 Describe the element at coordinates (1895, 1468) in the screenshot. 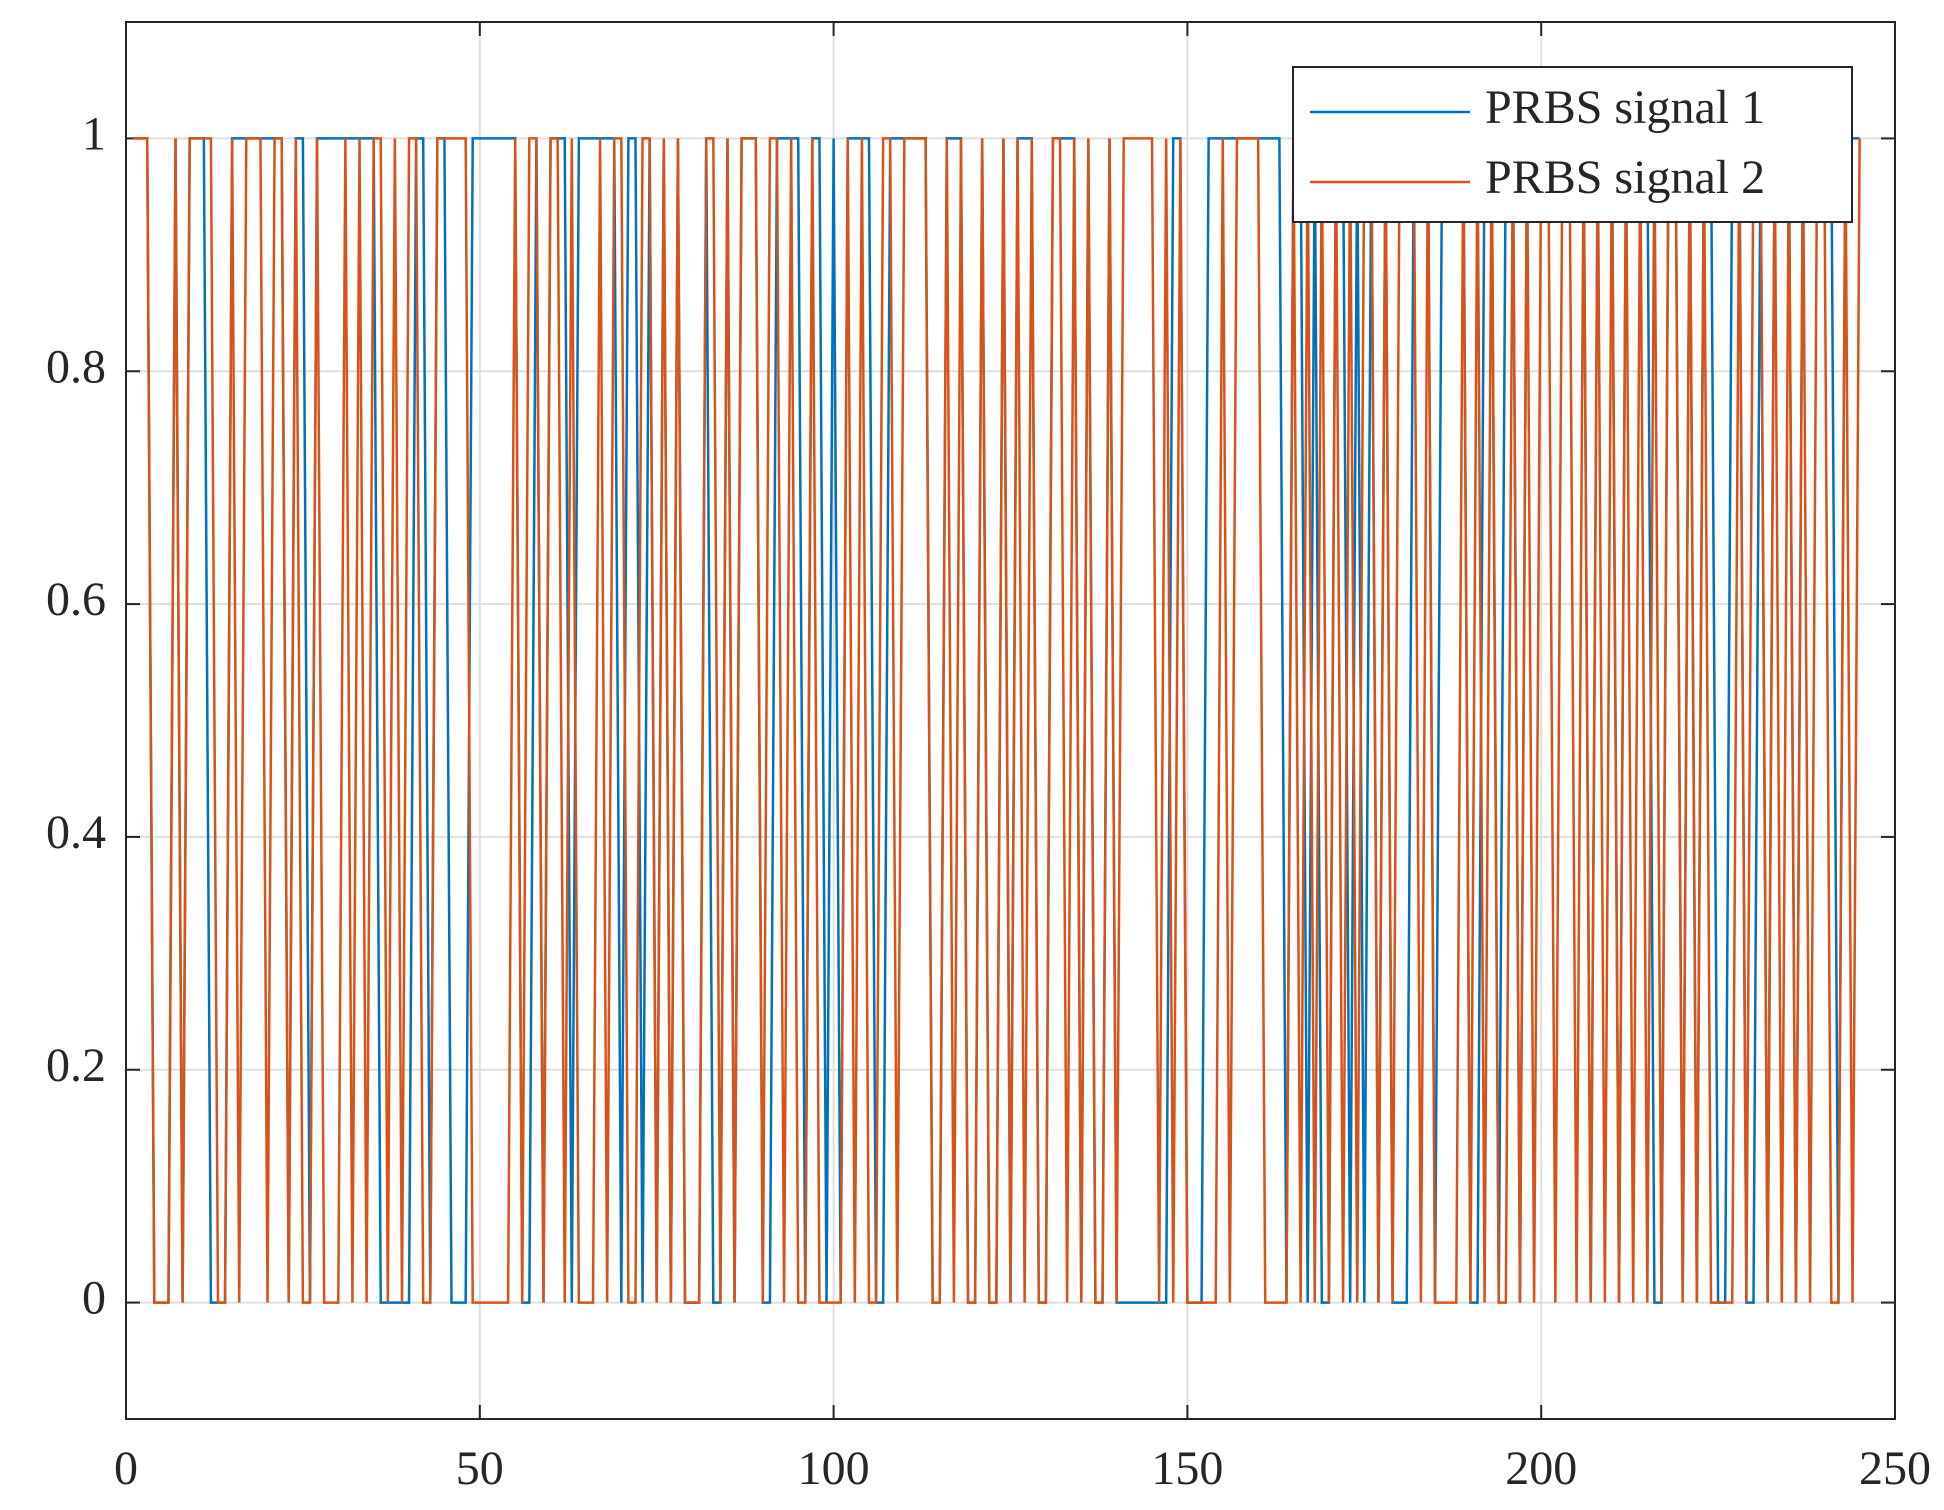

I see `x-tick-label: 250` at that location.